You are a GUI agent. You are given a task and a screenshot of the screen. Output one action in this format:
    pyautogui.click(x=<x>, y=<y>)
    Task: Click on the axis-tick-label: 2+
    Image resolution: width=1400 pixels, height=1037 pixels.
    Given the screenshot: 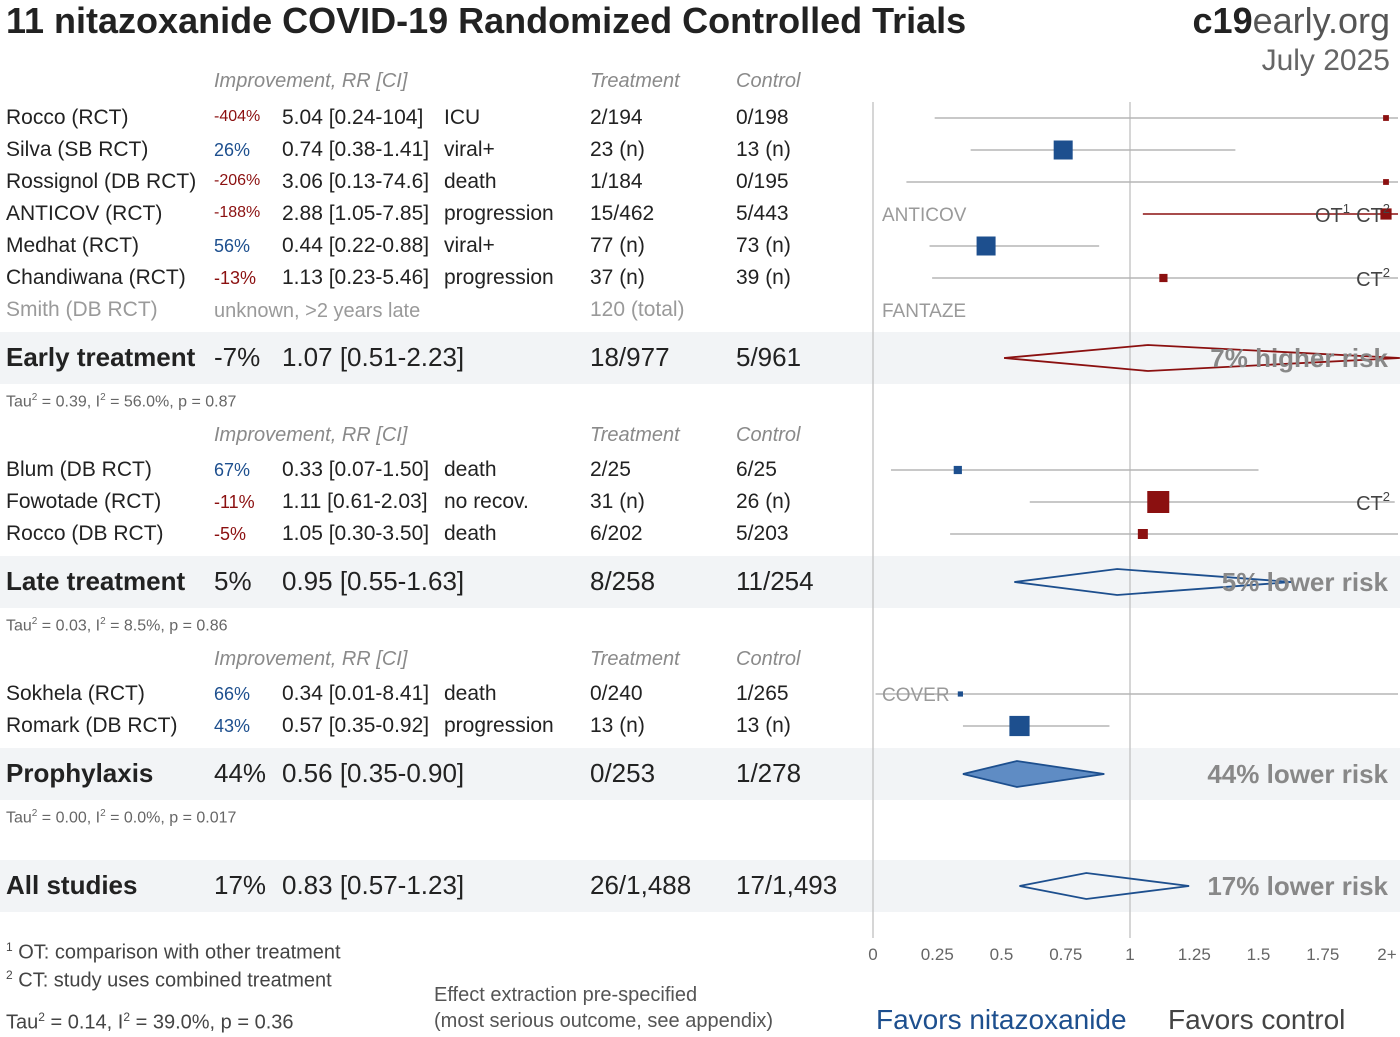 What is the action you would take?
    pyautogui.click(x=1386, y=954)
    